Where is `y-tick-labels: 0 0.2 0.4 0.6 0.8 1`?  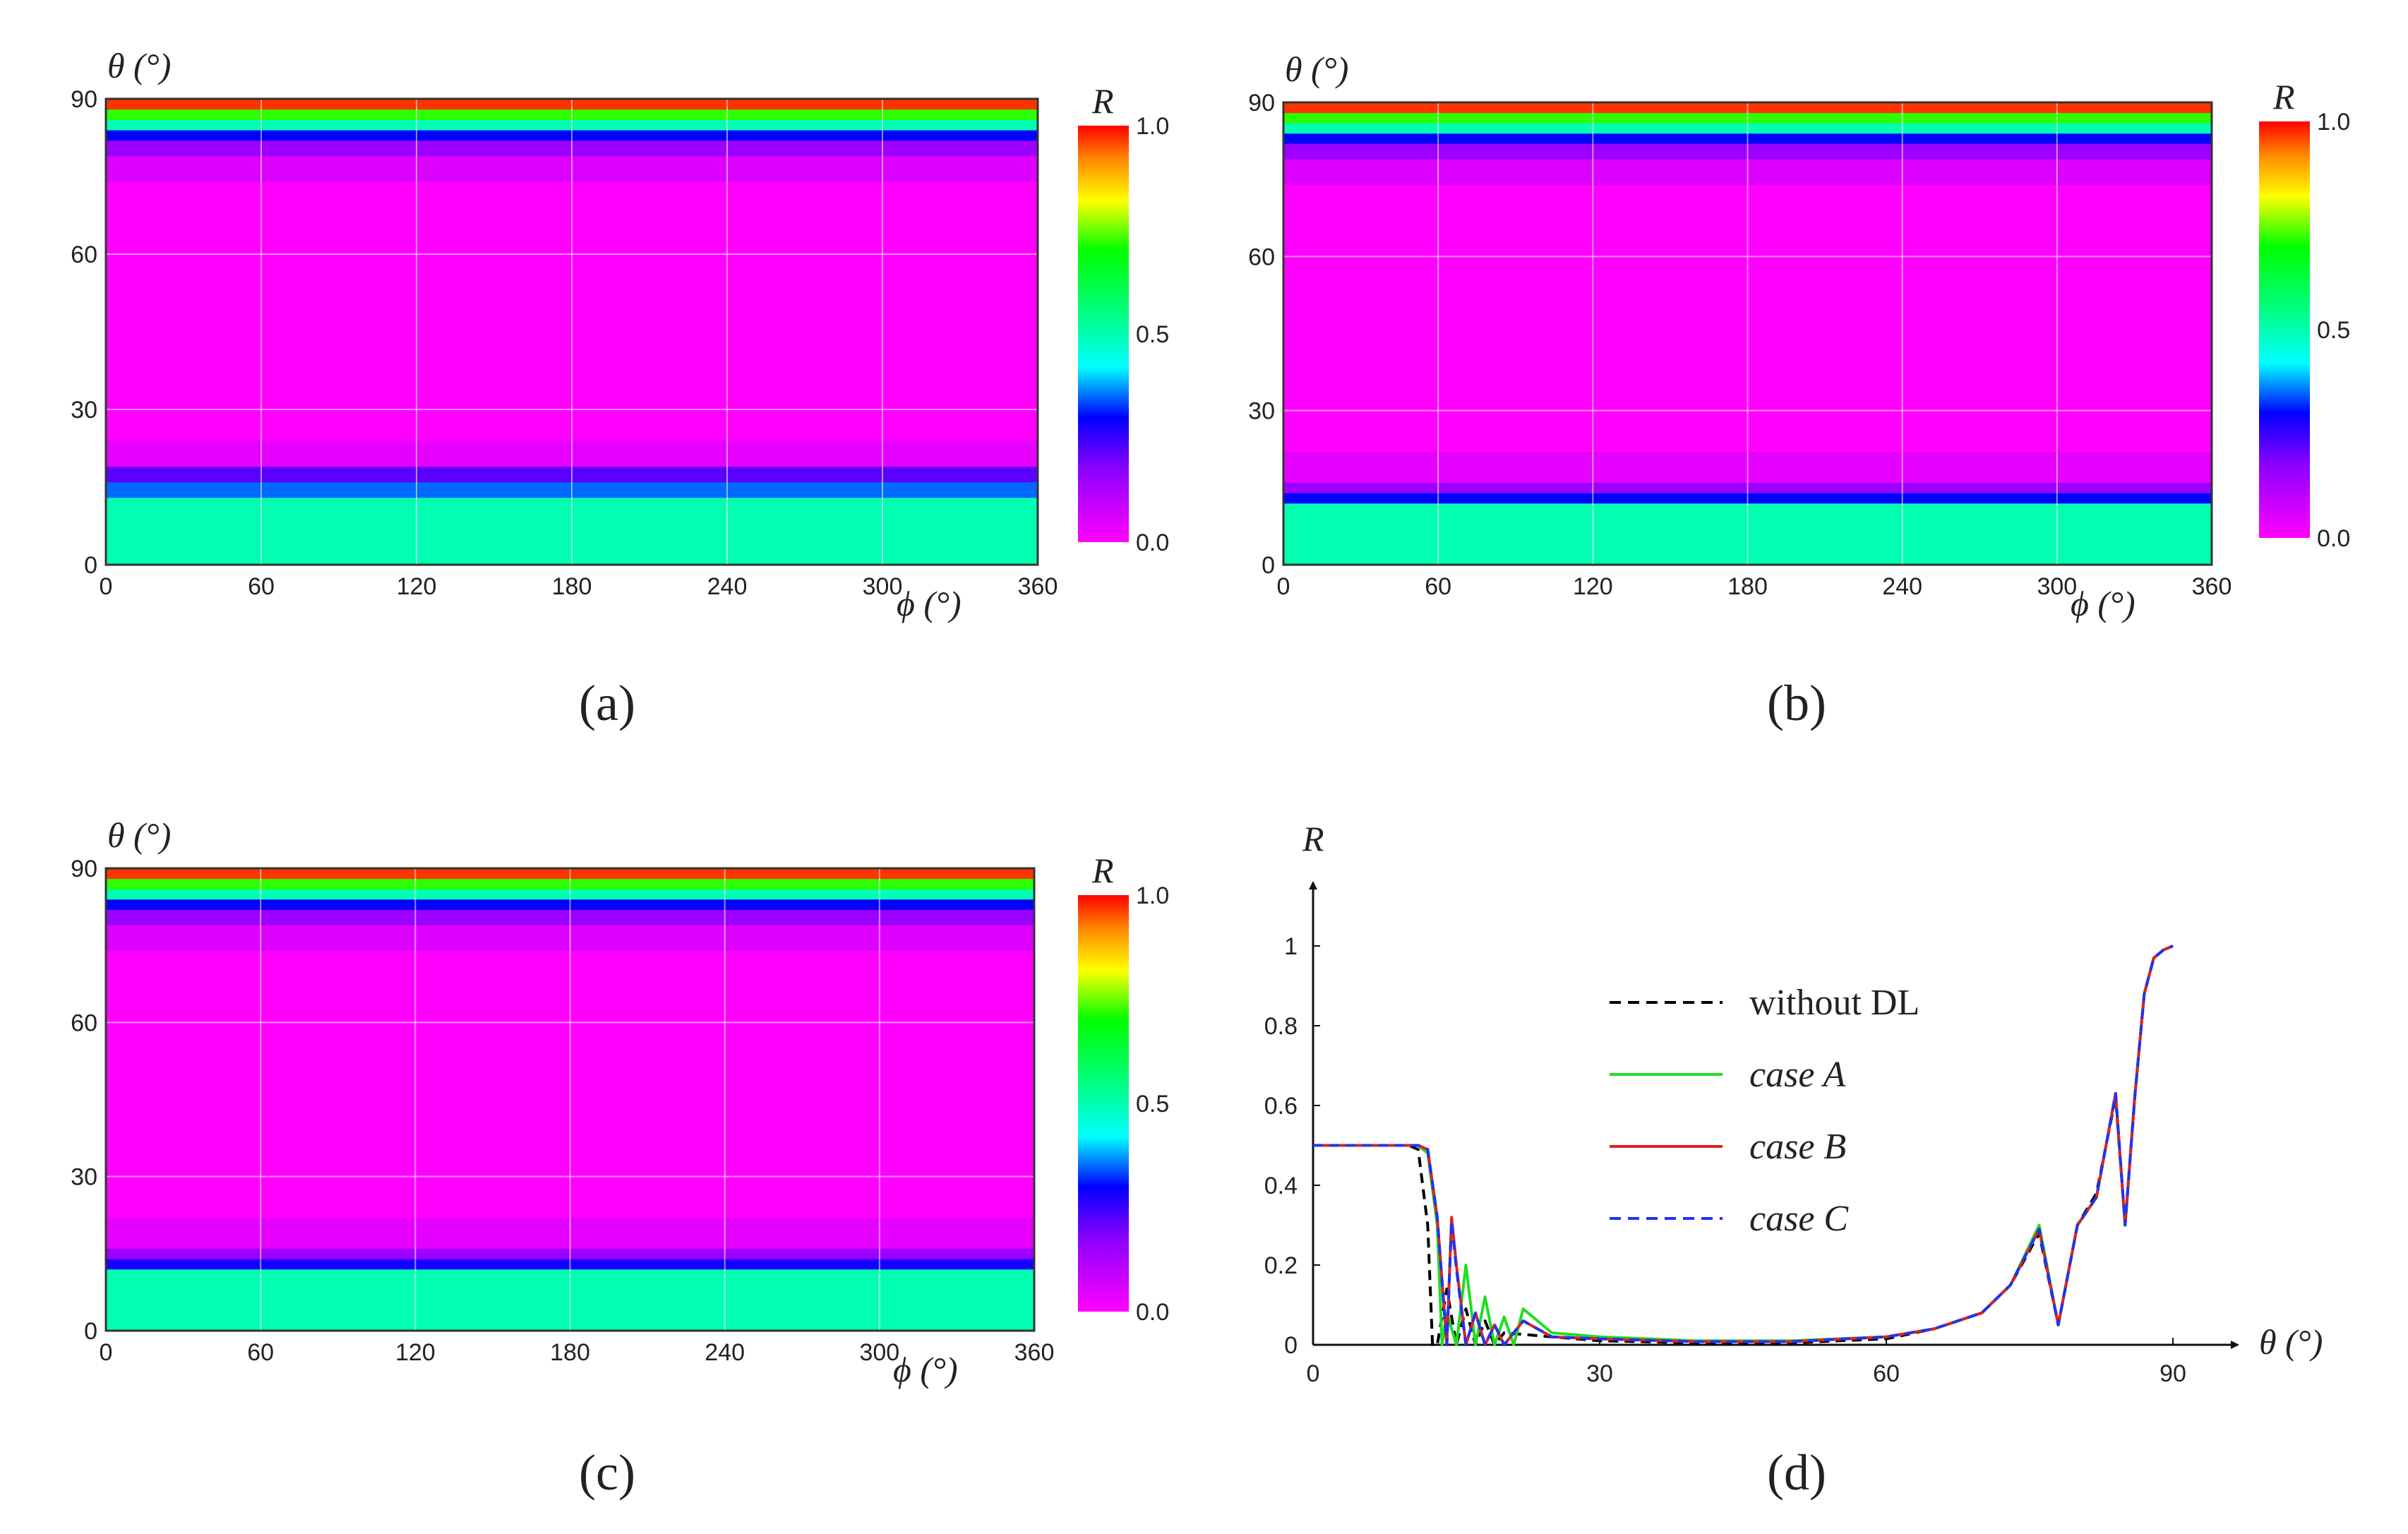
y-tick-labels: 0 0.2 0.4 0.6 0.8 1 is located at coordinates (1292, 1146).